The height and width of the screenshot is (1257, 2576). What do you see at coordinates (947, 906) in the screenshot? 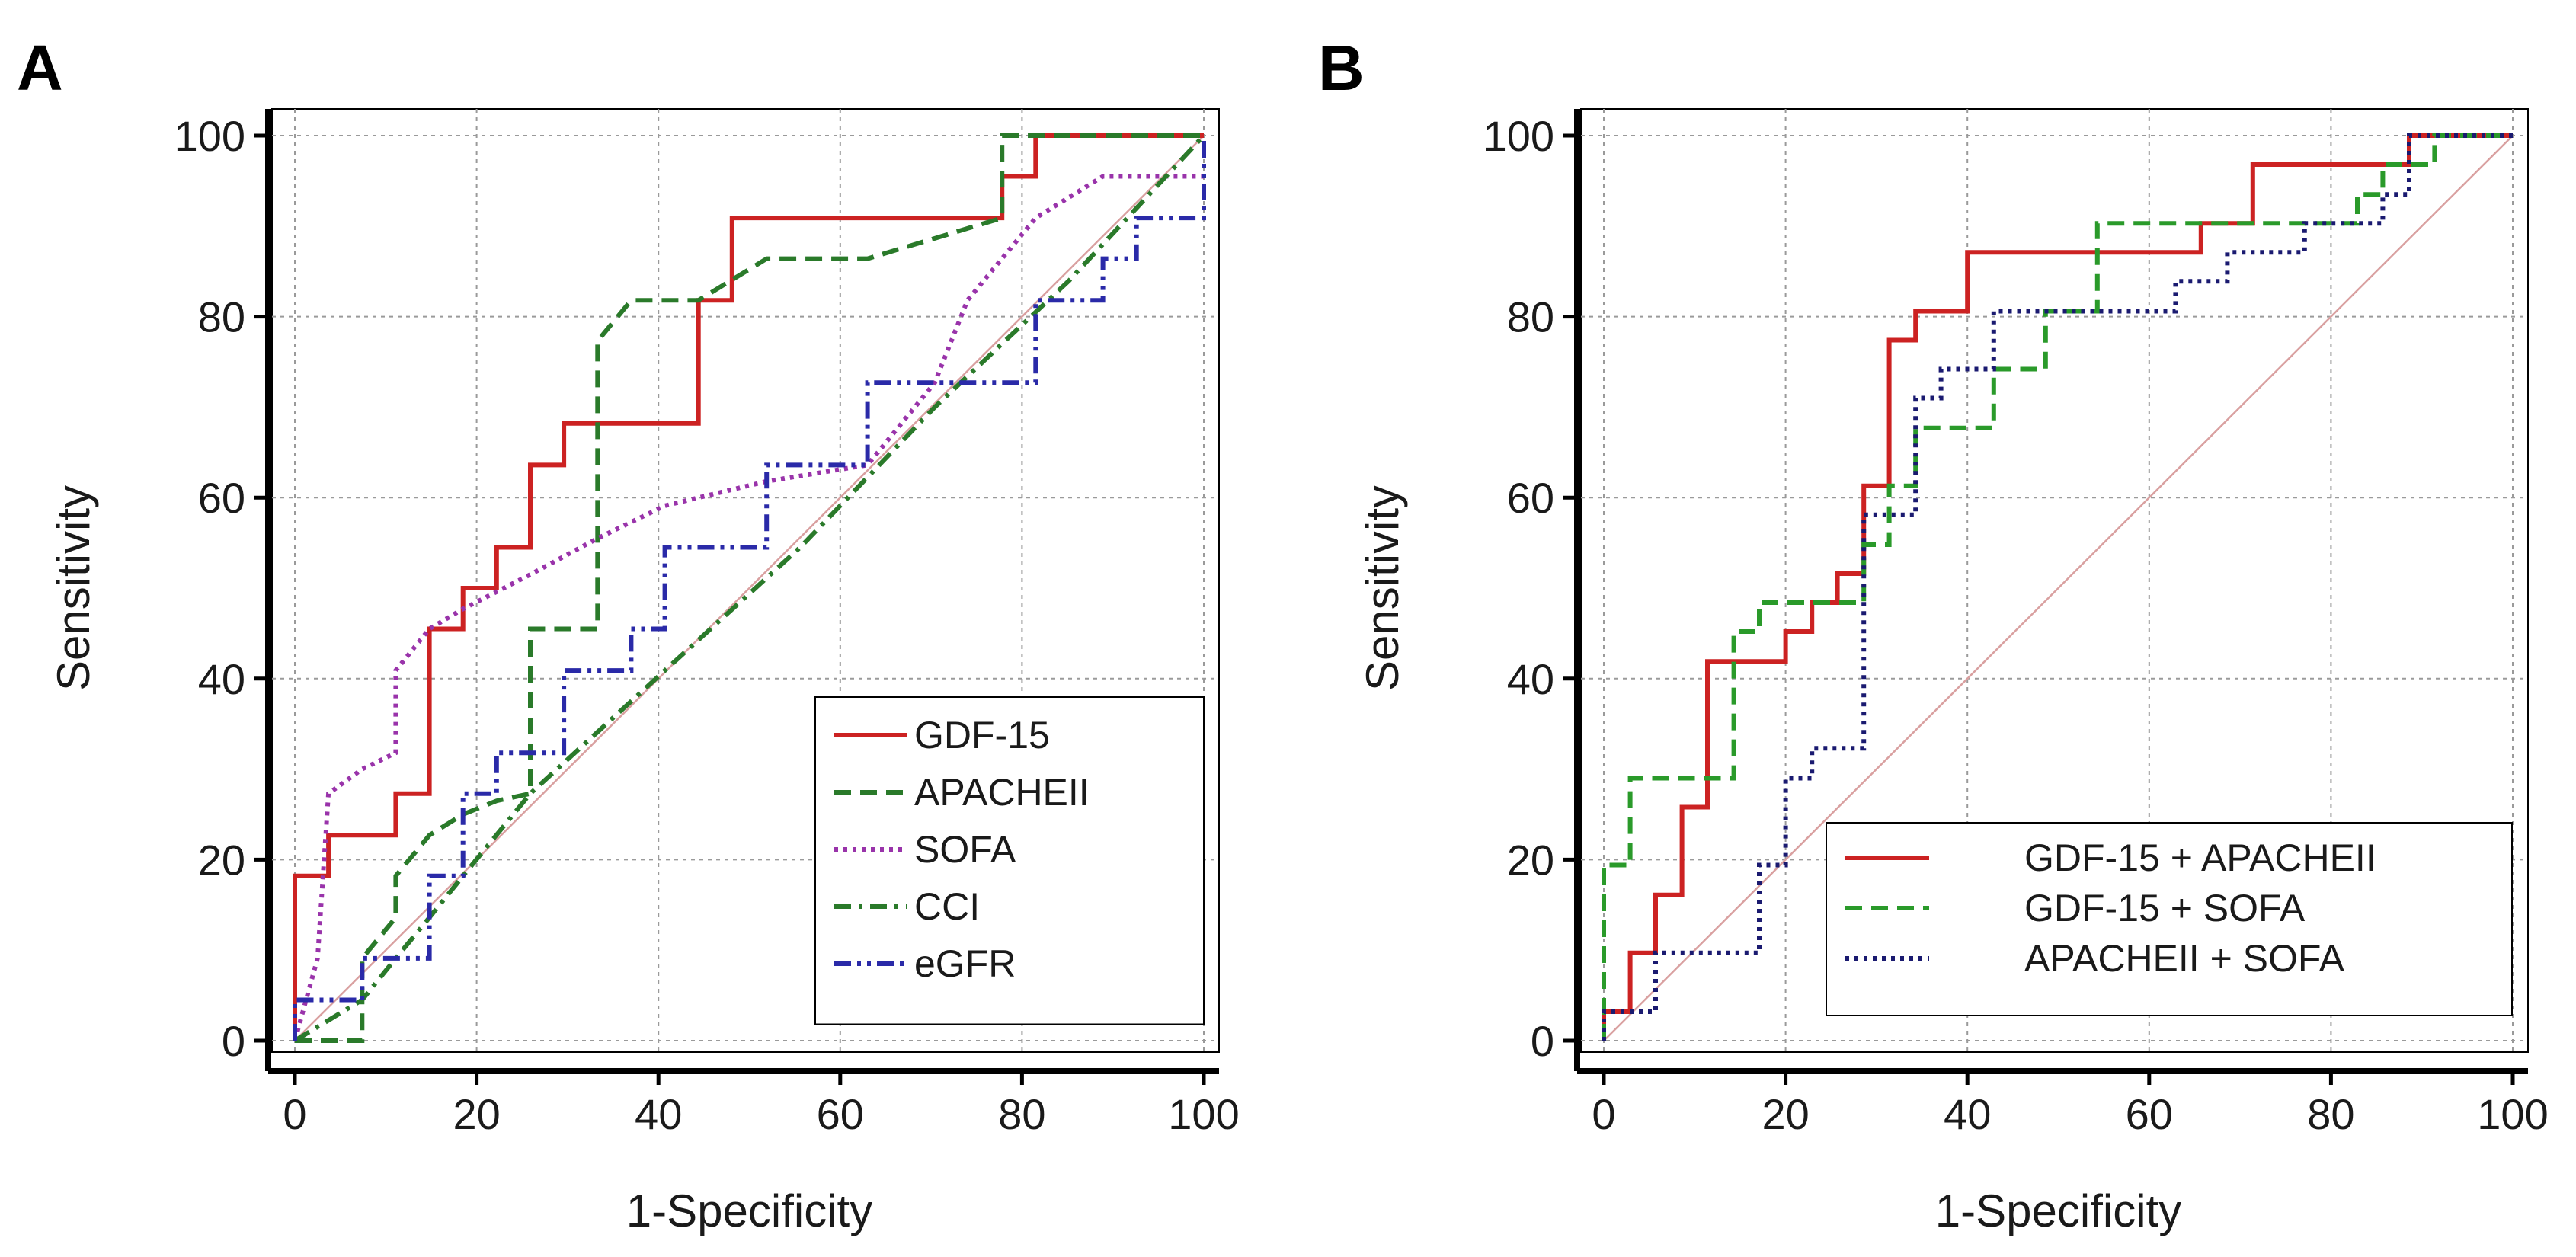
I see `legend-label: CCI` at bounding box center [947, 906].